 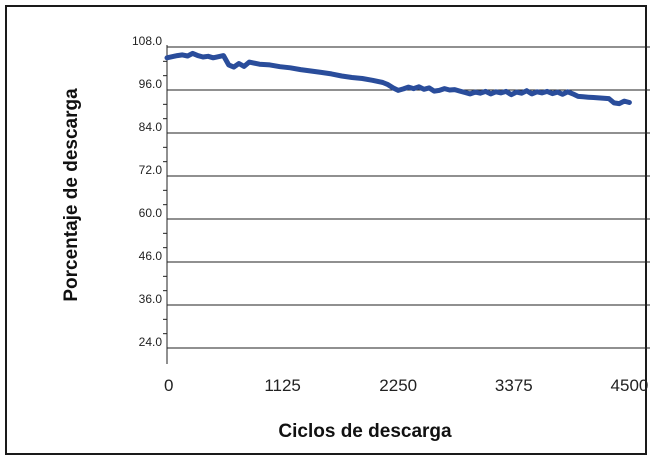 What do you see at coordinates (151, 170) in the screenshot?
I see `y-tick-label: 72.0` at bounding box center [151, 170].